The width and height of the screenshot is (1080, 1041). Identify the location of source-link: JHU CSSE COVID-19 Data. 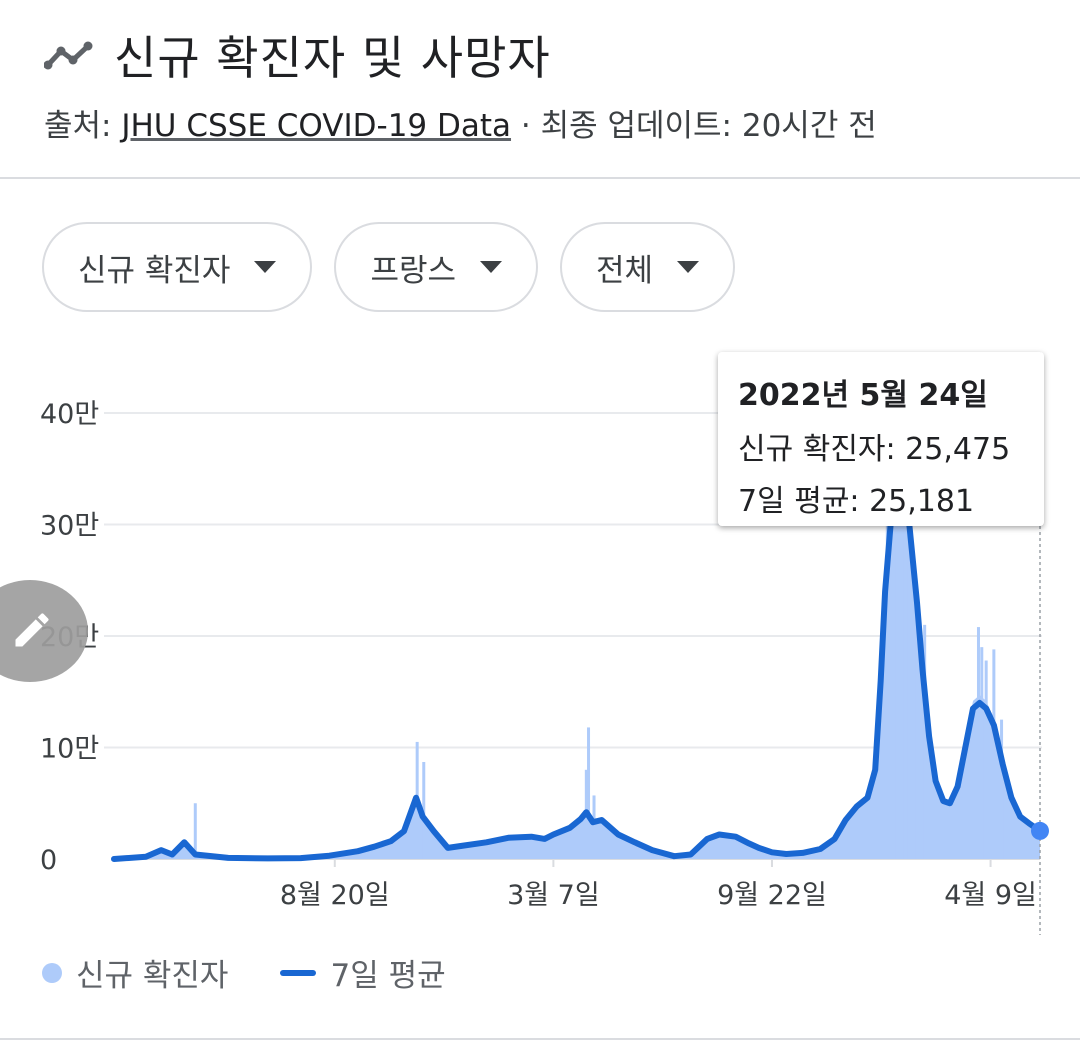
(316, 126).